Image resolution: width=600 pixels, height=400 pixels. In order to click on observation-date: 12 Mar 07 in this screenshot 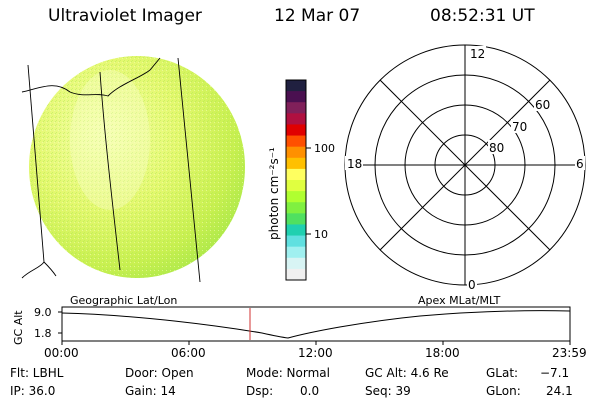, I will do `click(317, 16)`.